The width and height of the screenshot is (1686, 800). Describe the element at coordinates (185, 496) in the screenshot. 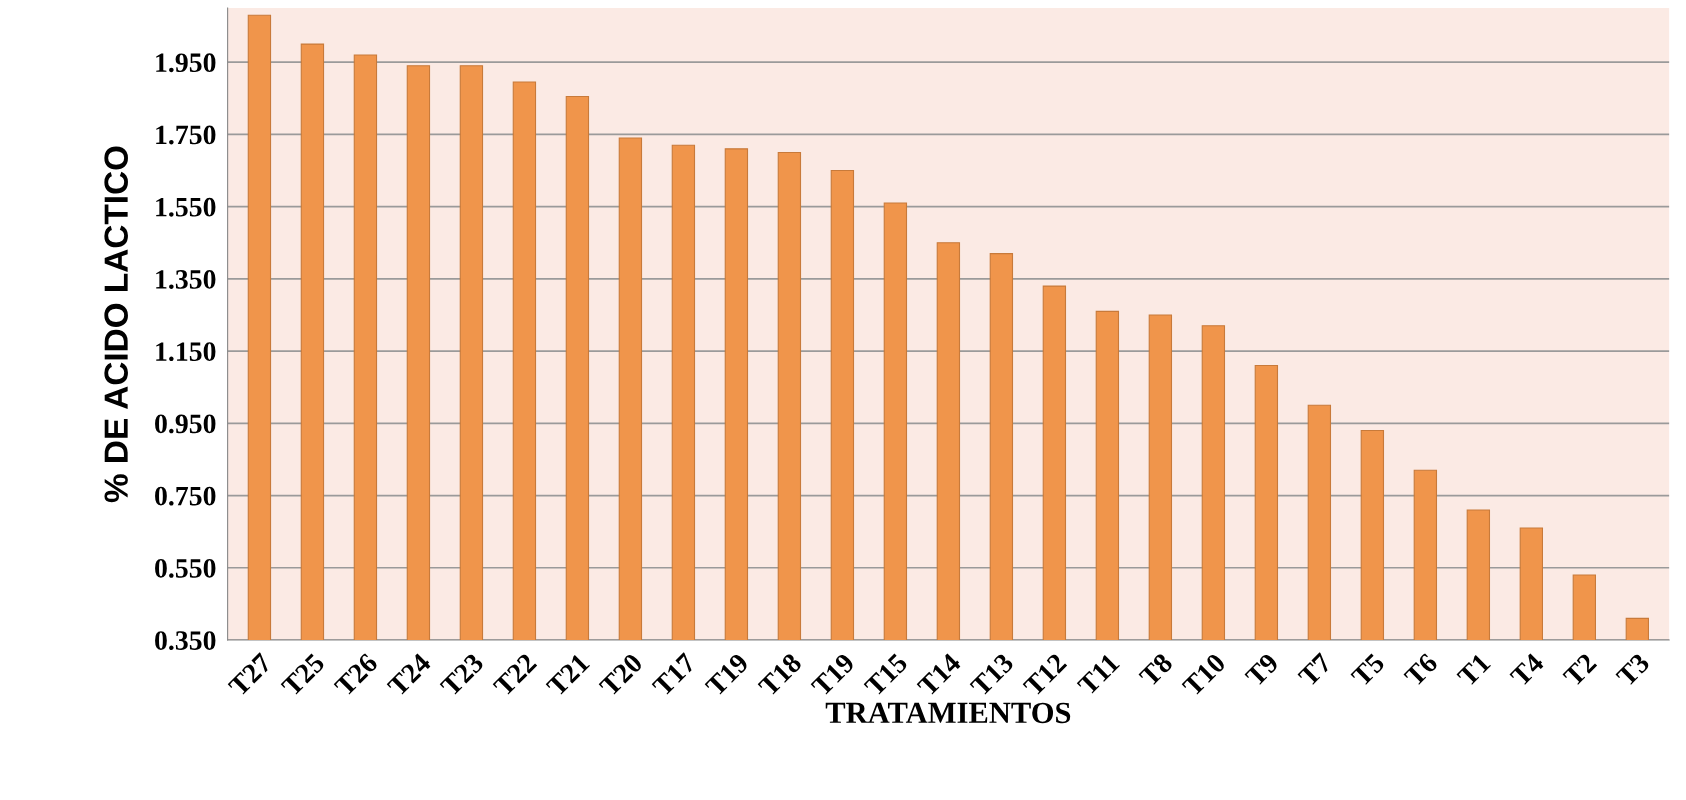

I see `y-tick-label: 0.750` at that location.